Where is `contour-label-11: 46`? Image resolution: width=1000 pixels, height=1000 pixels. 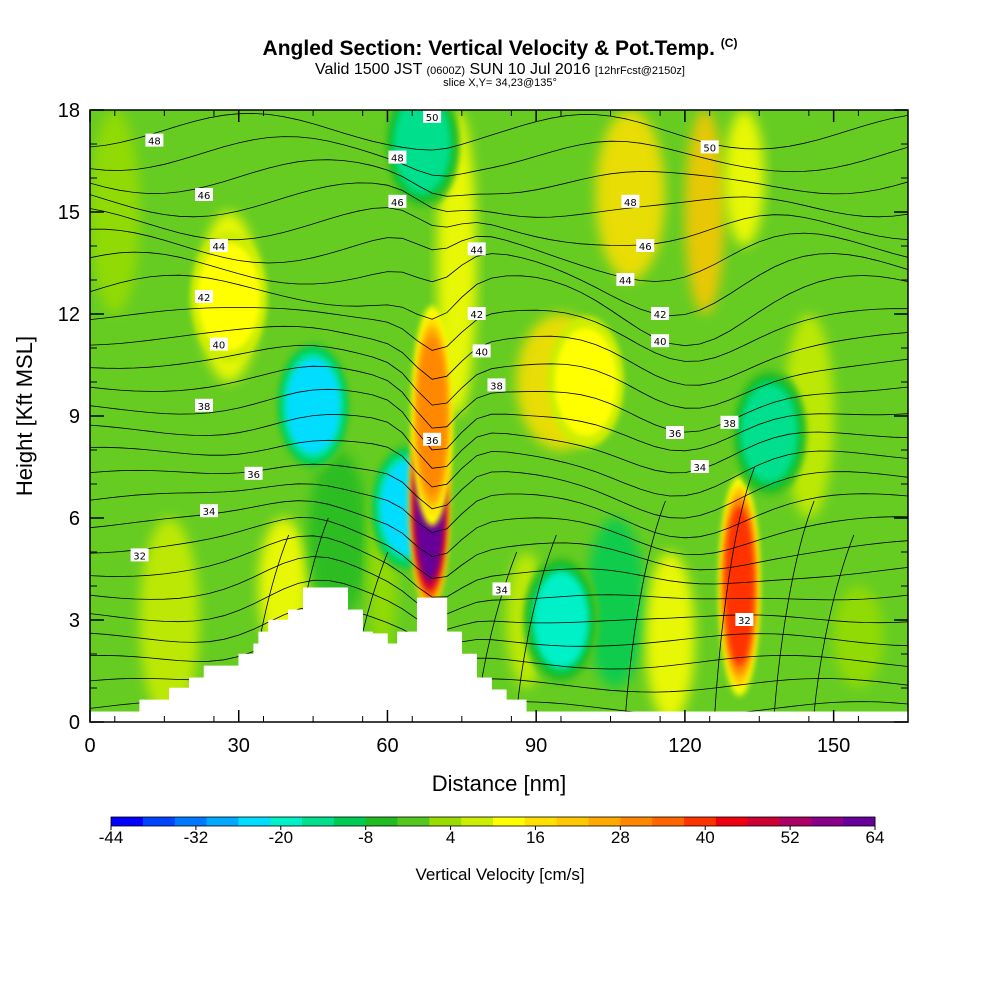 contour-label-11: 46 is located at coordinates (397, 201).